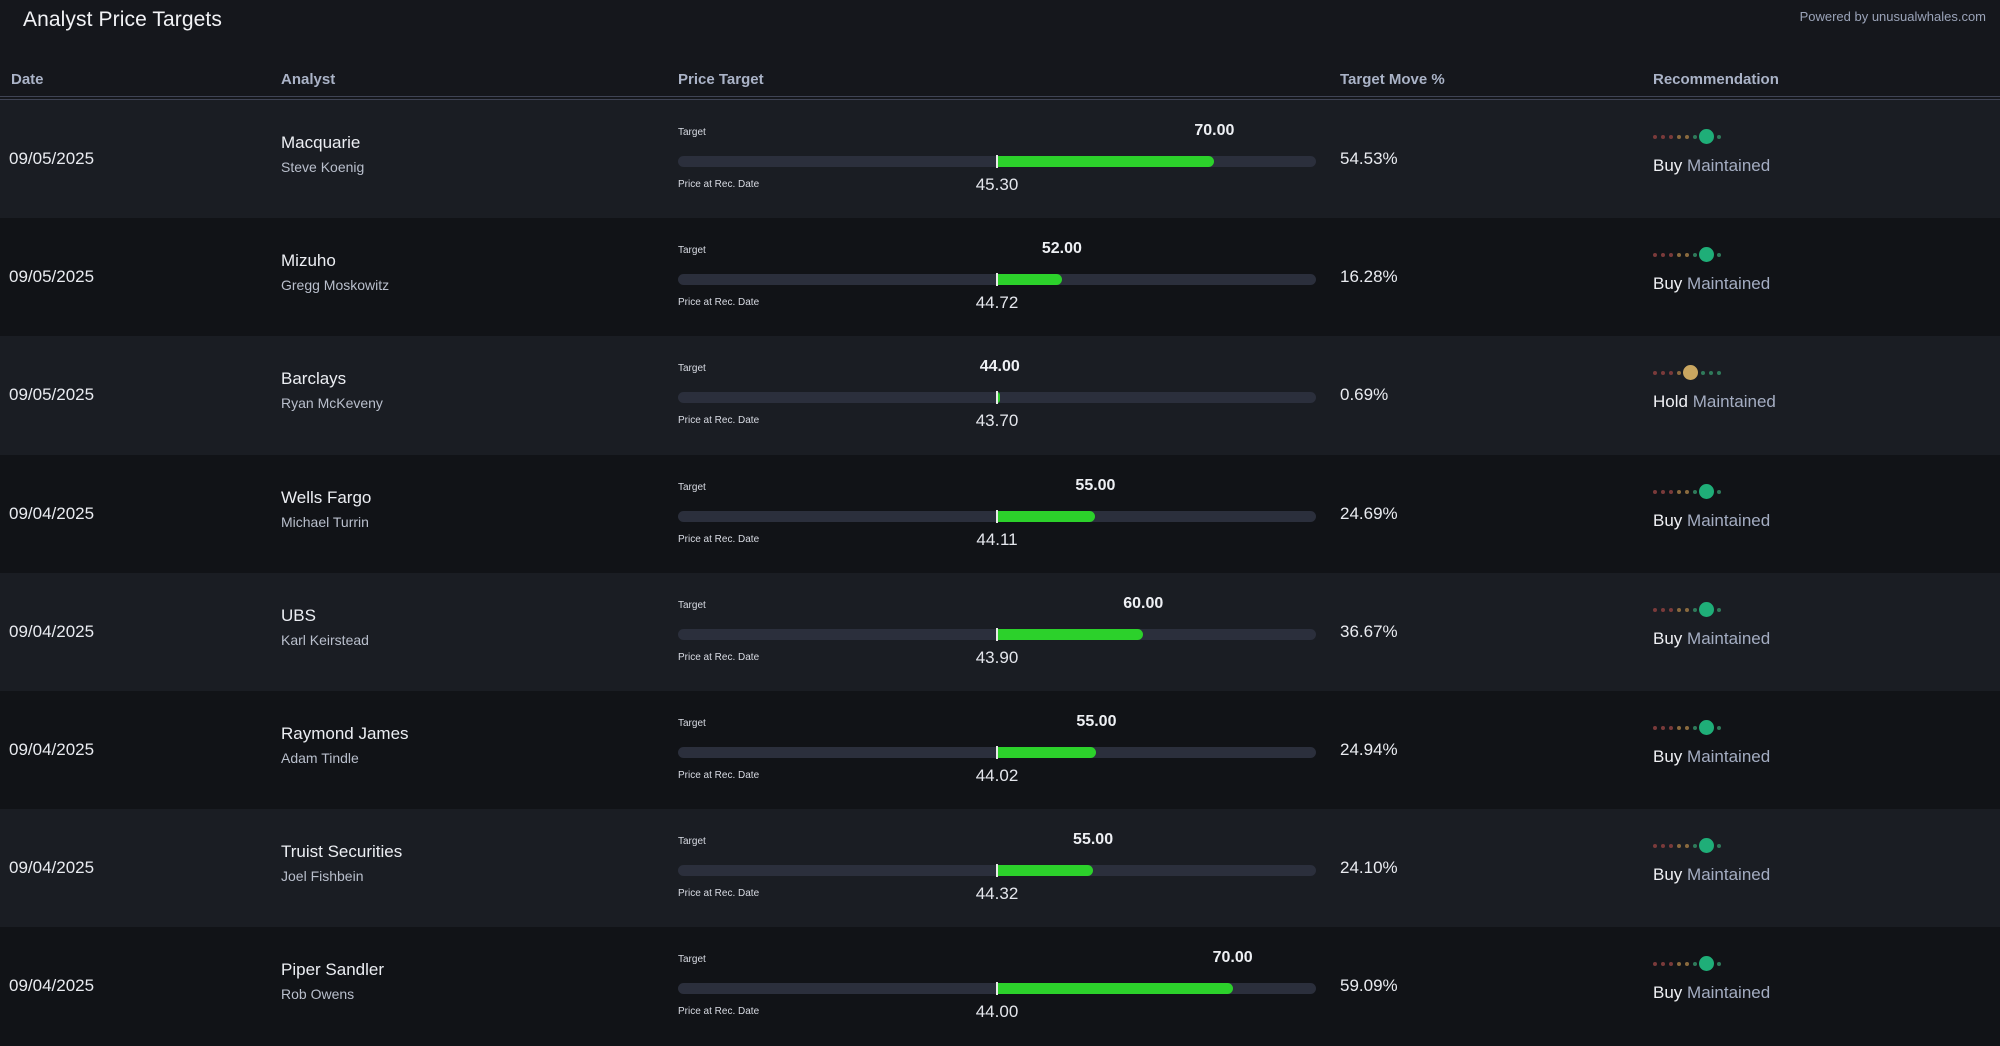 This screenshot has width=2000, height=1046. I want to click on target-move-percent: 24.69%, so click(1369, 513).